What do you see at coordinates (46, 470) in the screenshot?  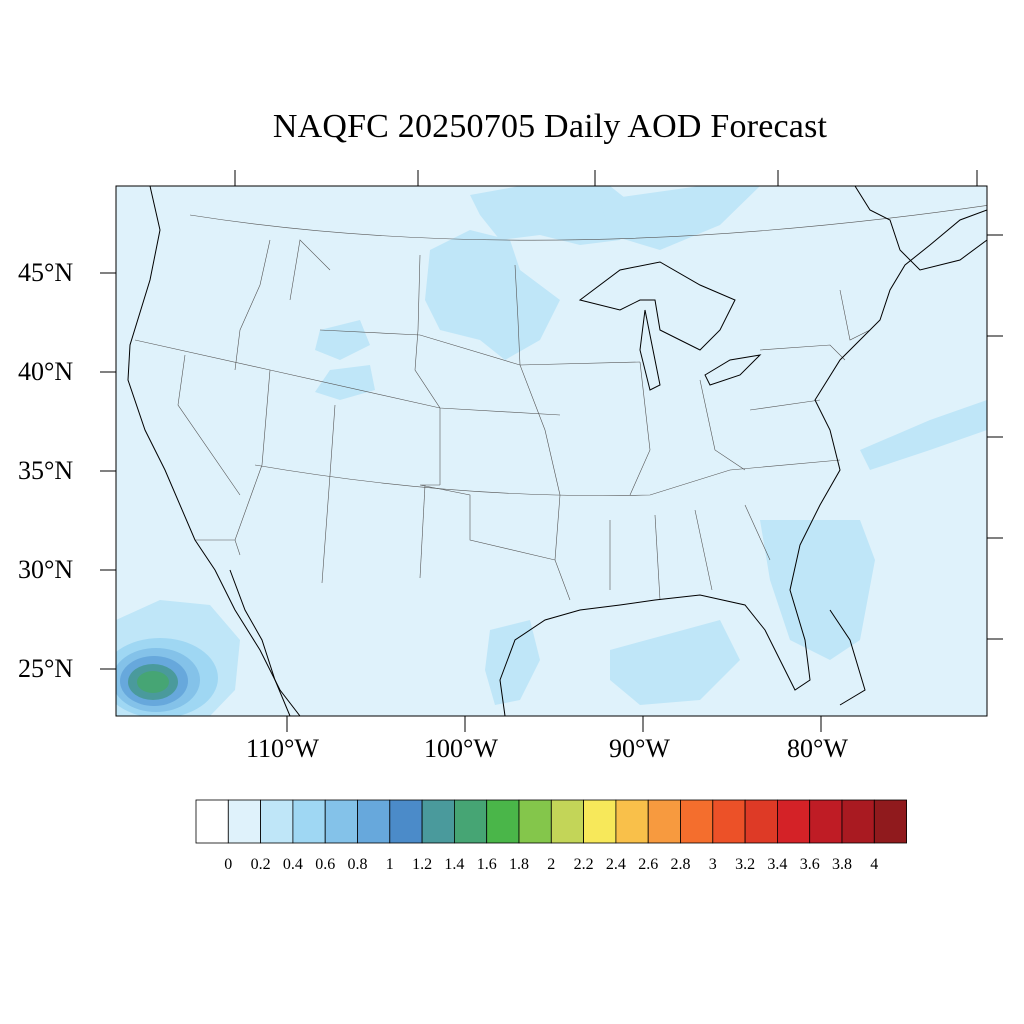 I see `lat-label-35: 35°N` at bounding box center [46, 470].